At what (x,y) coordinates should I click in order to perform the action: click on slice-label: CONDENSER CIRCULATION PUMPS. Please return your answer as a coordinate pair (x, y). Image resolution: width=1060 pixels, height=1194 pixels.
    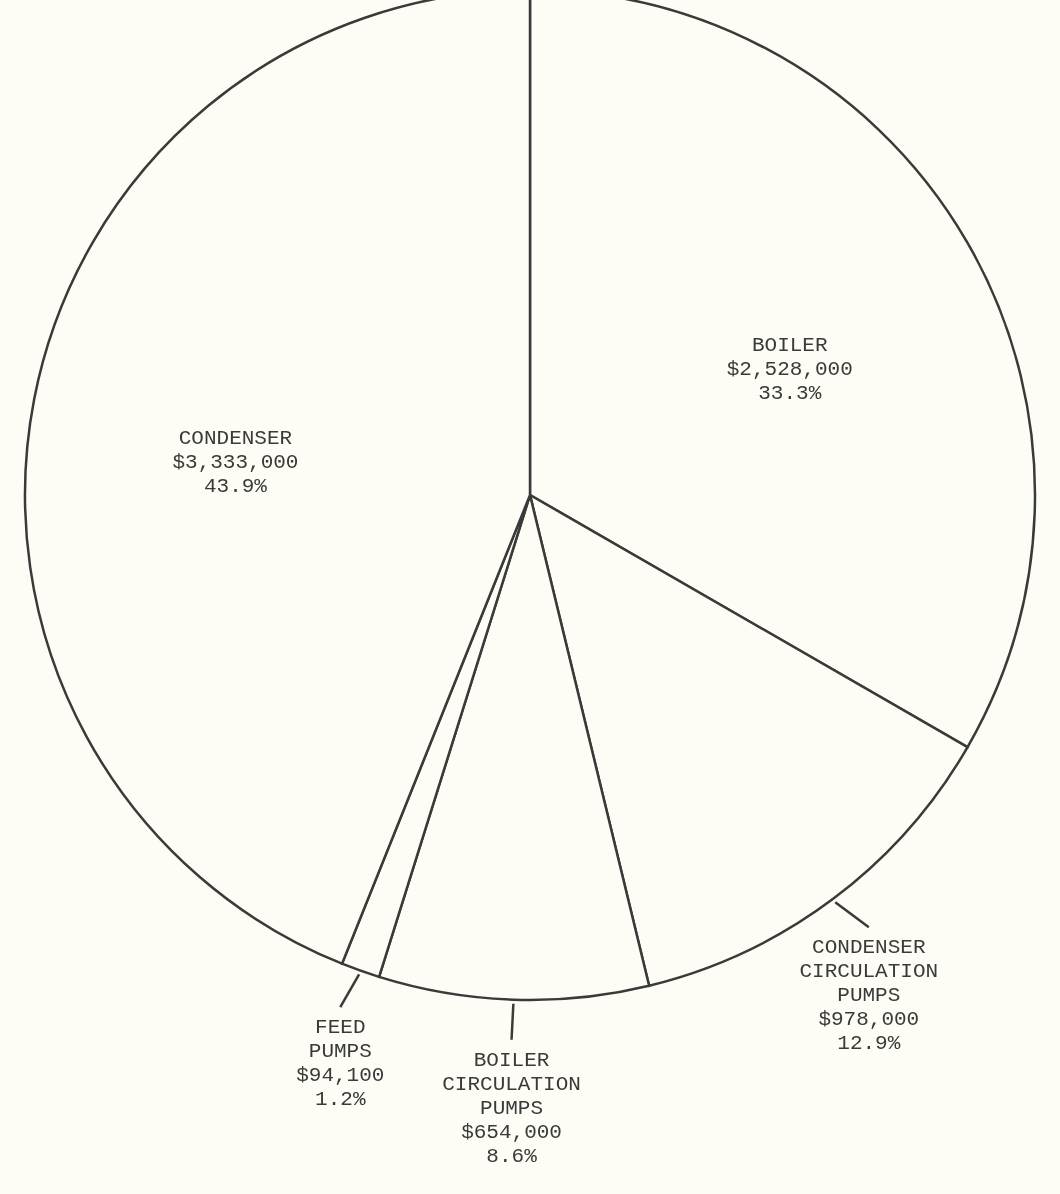
    Looking at the image, I should click on (869, 972).